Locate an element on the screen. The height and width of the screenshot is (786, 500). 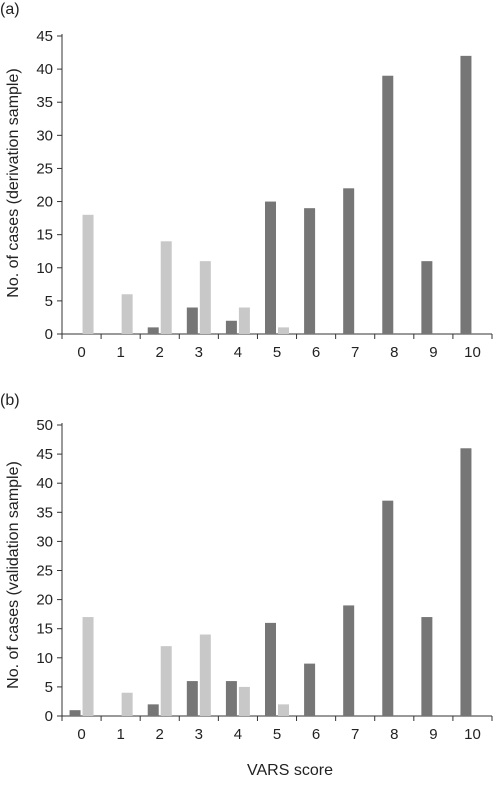
panel-b-label: (b) is located at coordinates (10, 400).